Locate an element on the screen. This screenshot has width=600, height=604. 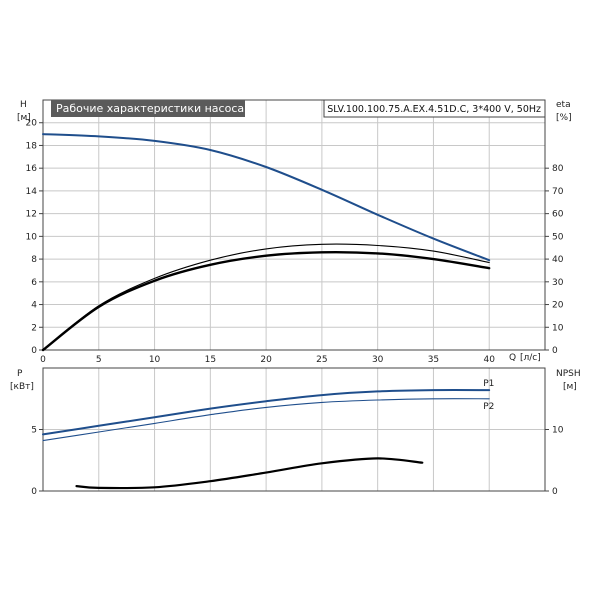
lower-y-left-tick-label: 0 is located at coordinates (34, 492).